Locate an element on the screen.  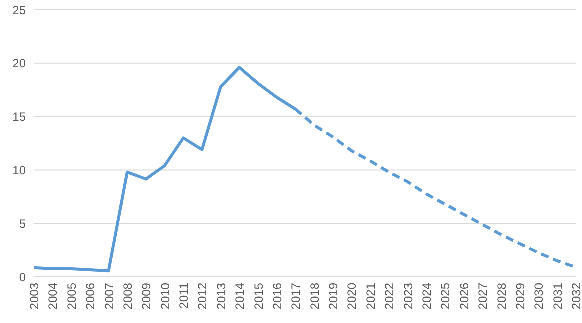
x-tick-label: 2011 is located at coordinates (184, 295).